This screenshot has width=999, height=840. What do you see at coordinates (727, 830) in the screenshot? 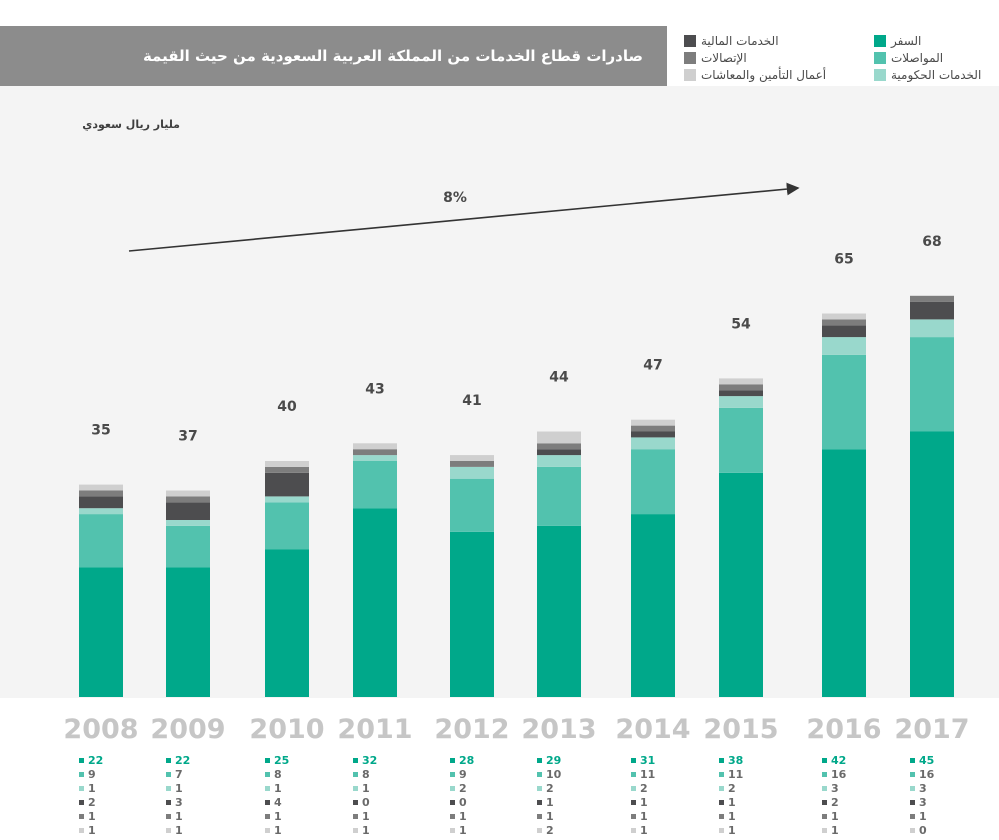
I see `table-cell-insurance-2015: 1` at bounding box center [727, 830].